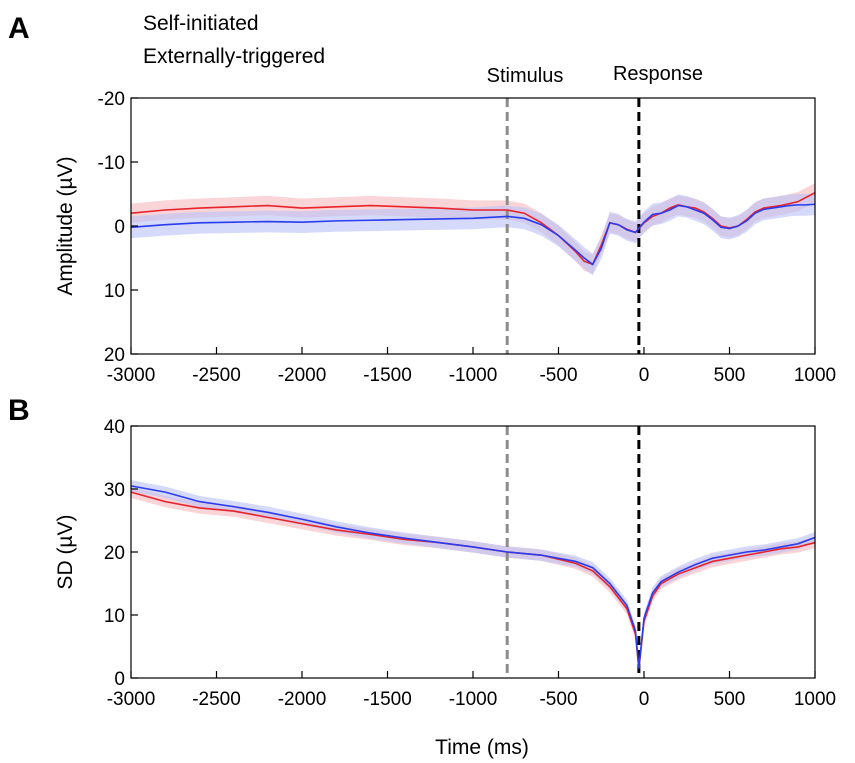  Describe the element at coordinates (131, 375) in the screenshot. I see `panel-a-x-tick-label: -3000` at that location.